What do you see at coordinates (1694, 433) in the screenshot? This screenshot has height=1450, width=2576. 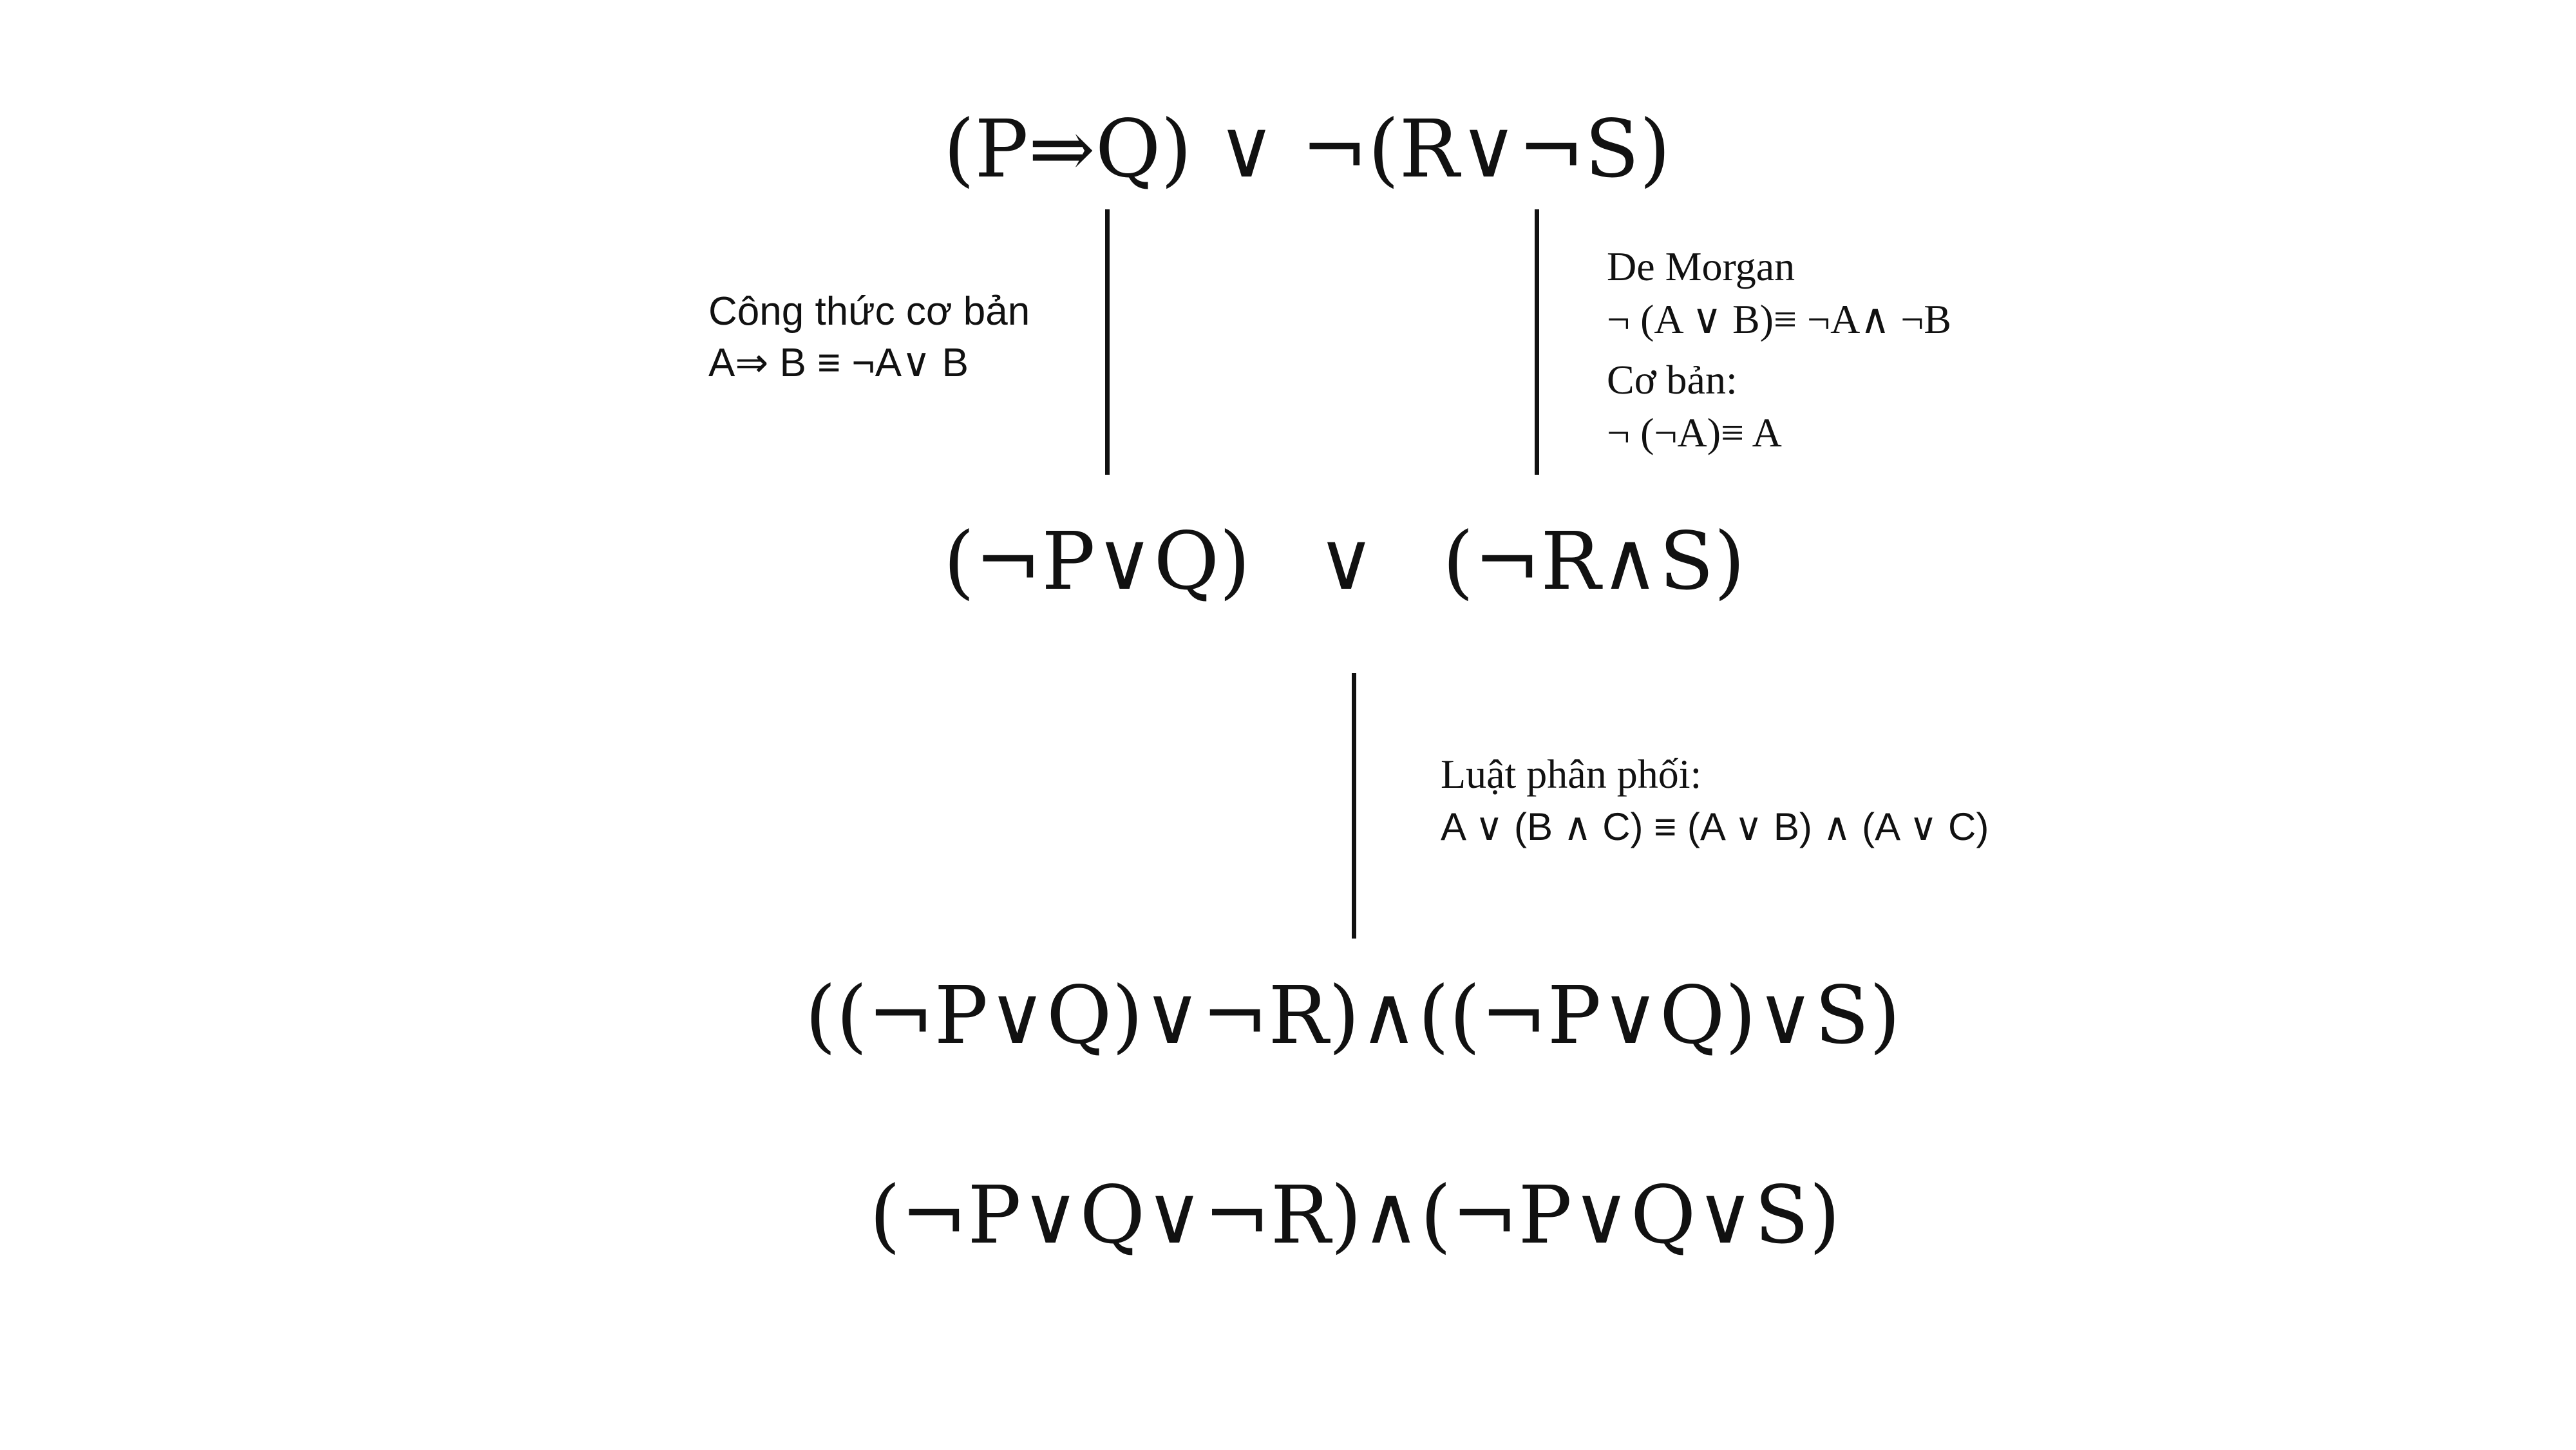 I see `note-basic-subrule: ¬ (¬A)≡ A` at bounding box center [1694, 433].